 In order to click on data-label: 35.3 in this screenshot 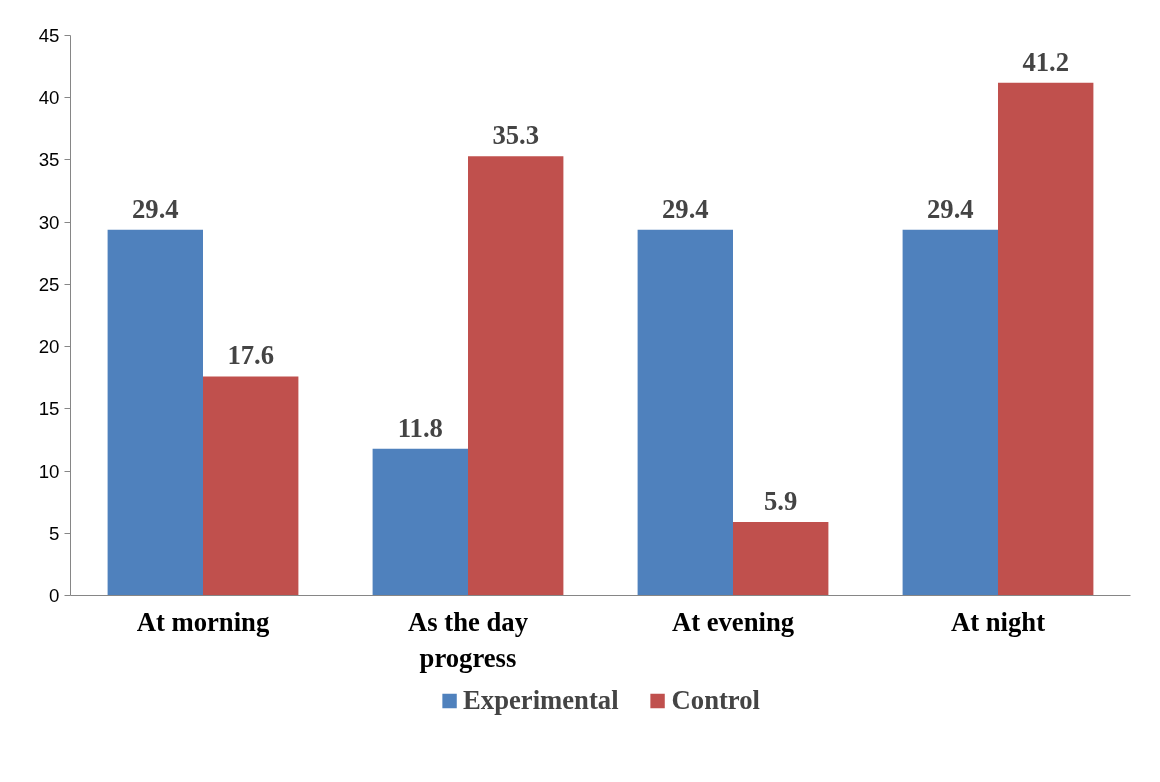, I will do `click(516, 135)`.